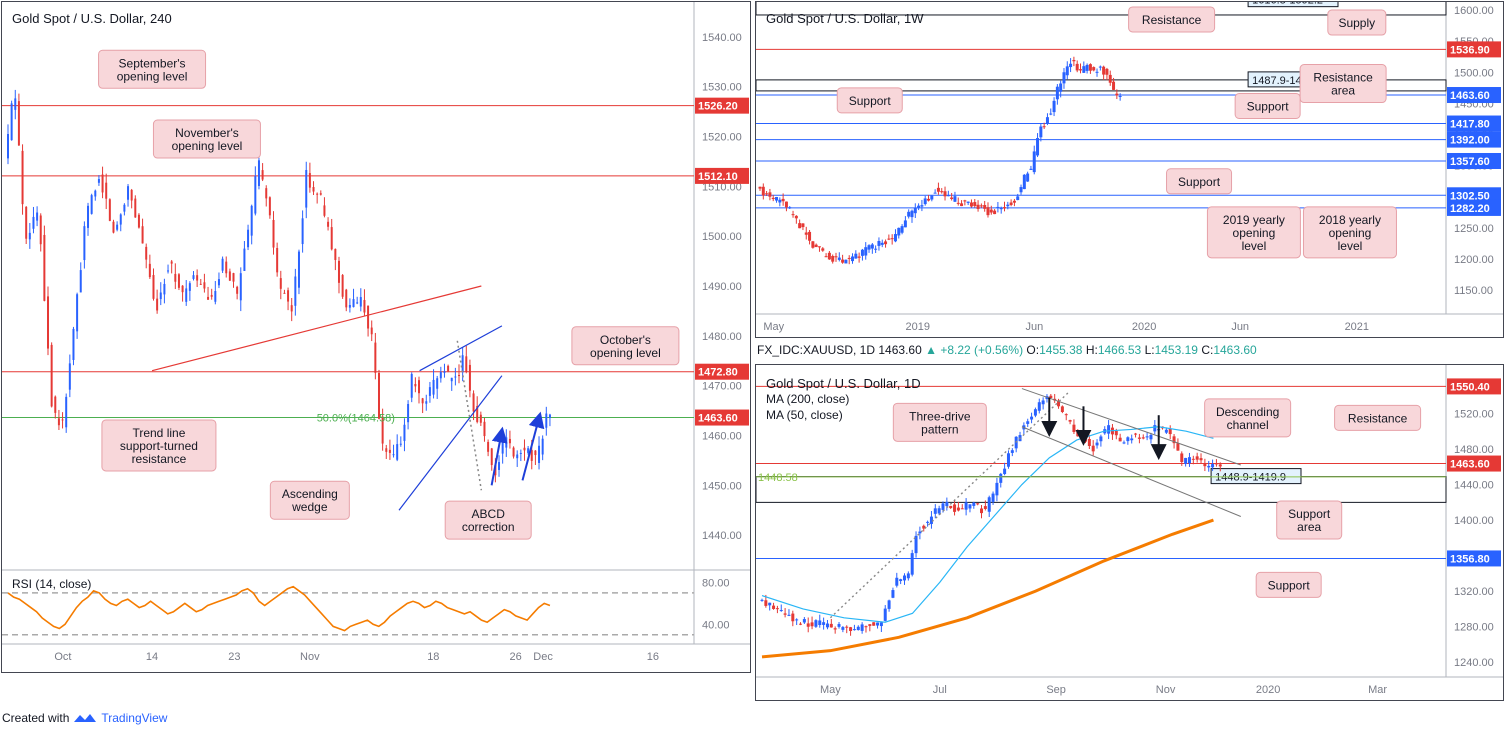 This screenshot has width=1505, height=729. I want to click on channel-upper-line, so click(1131, 427).